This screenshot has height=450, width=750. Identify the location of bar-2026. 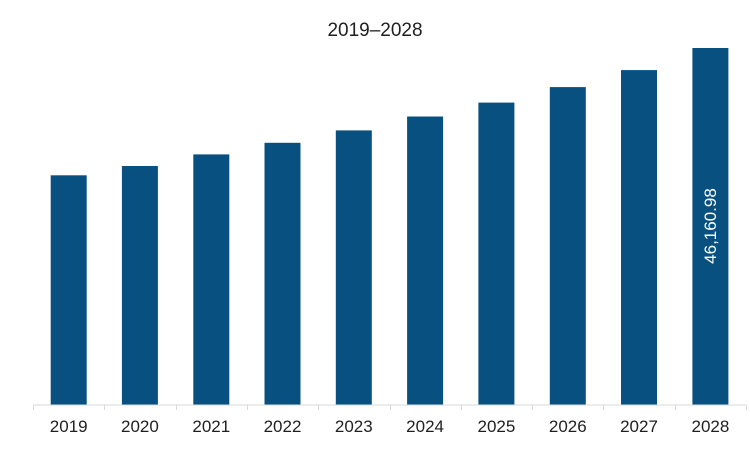
(567, 246).